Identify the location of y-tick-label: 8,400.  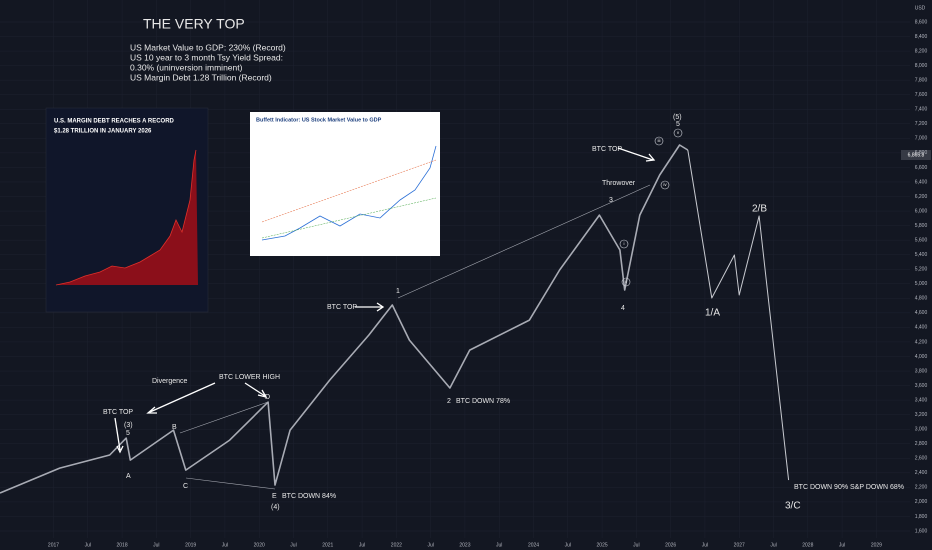
(921, 37).